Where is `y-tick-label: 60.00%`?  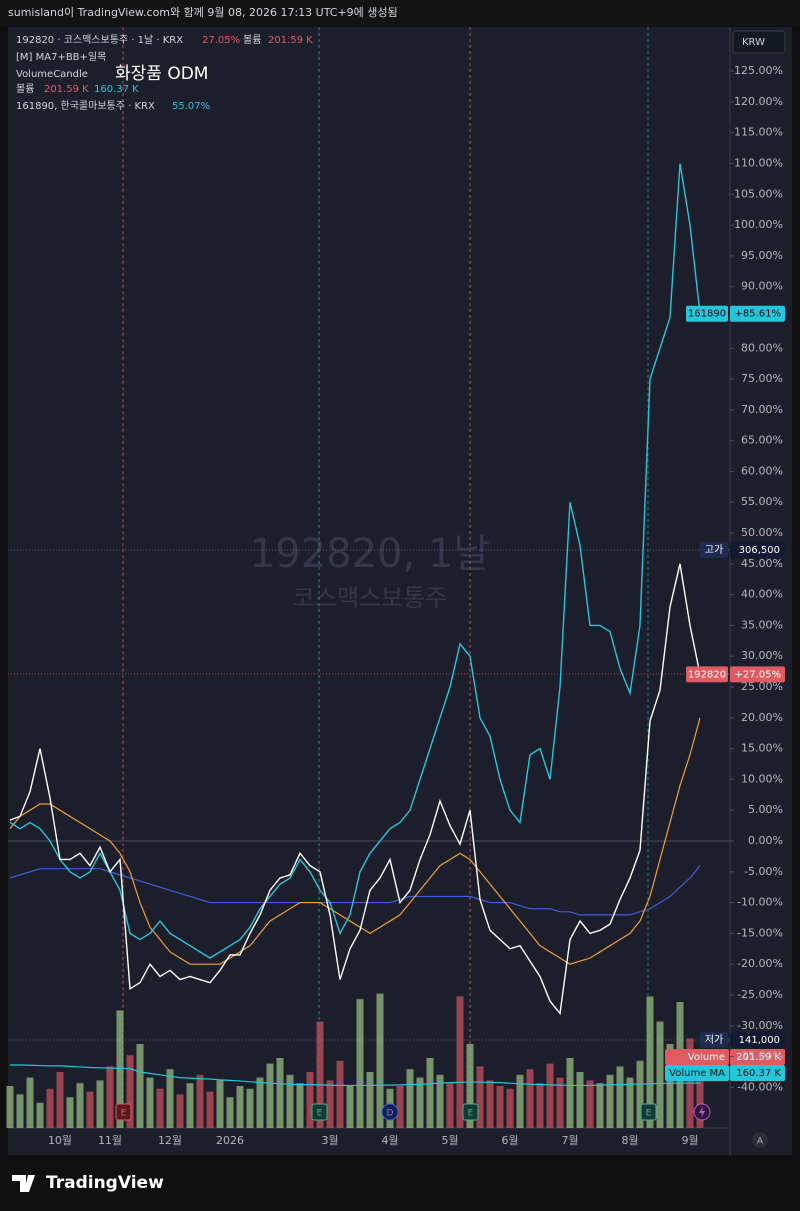 y-tick-label: 60.00% is located at coordinates (762, 470).